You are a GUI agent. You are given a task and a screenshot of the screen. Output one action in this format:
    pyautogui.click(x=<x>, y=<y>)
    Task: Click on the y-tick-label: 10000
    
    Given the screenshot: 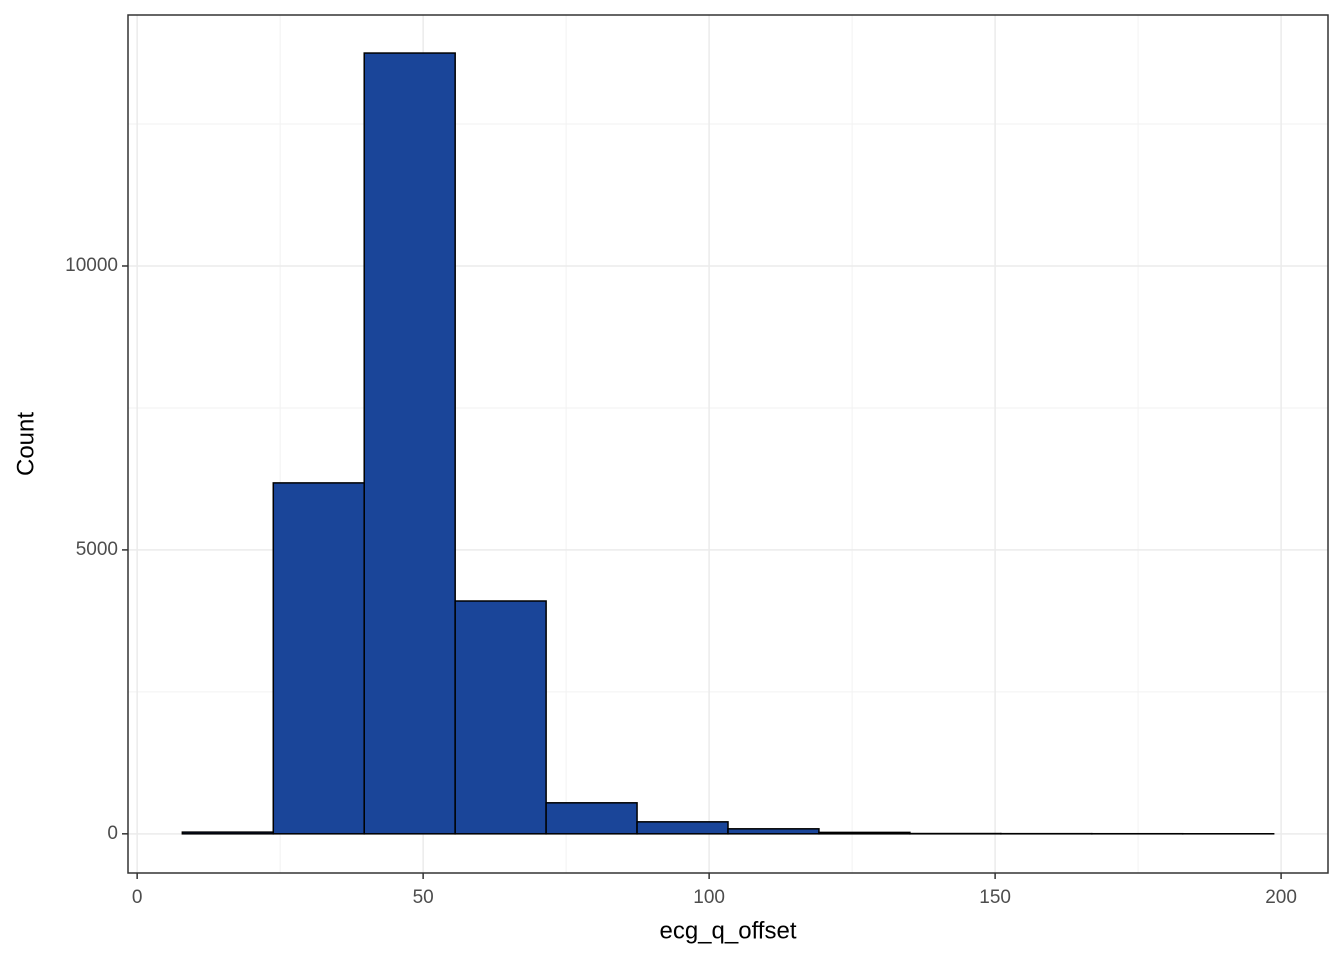 What is the action you would take?
    pyautogui.click(x=91, y=265)
    